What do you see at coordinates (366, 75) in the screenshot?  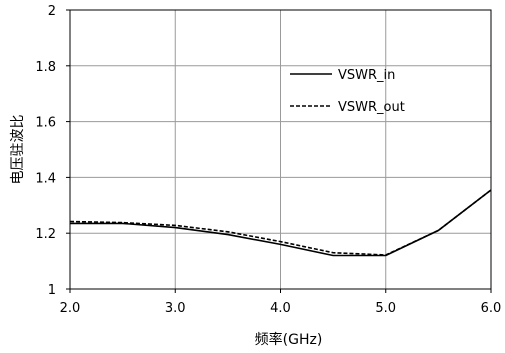 I see `legend-label-0: VSWR_in` at bounding box center [366, 75].